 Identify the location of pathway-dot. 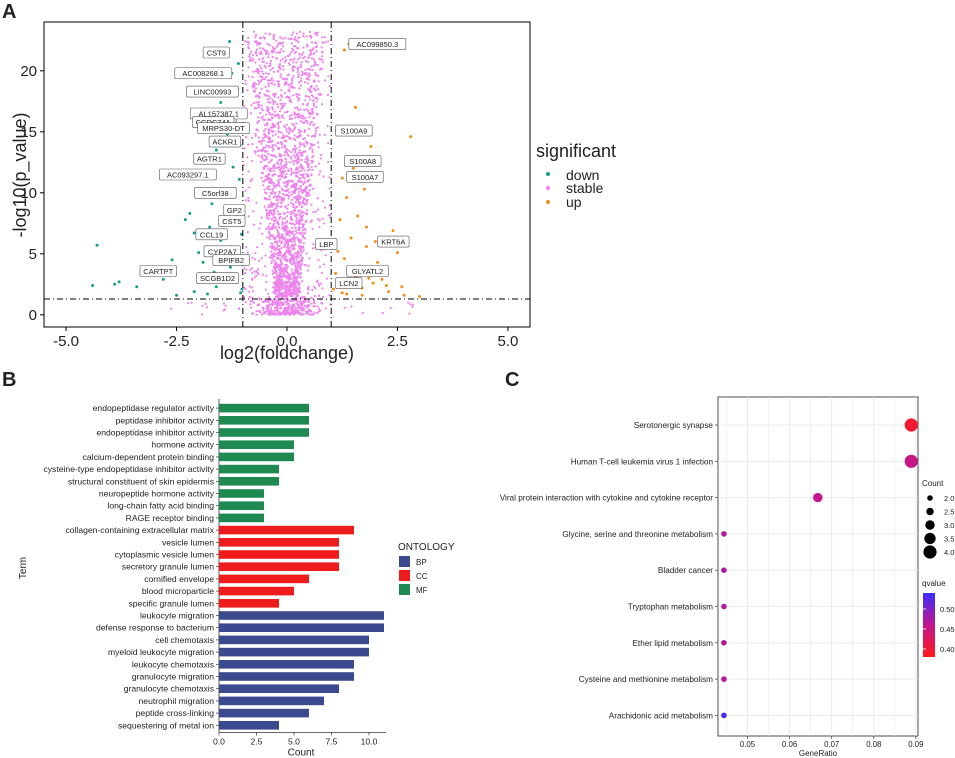
(724, 570).